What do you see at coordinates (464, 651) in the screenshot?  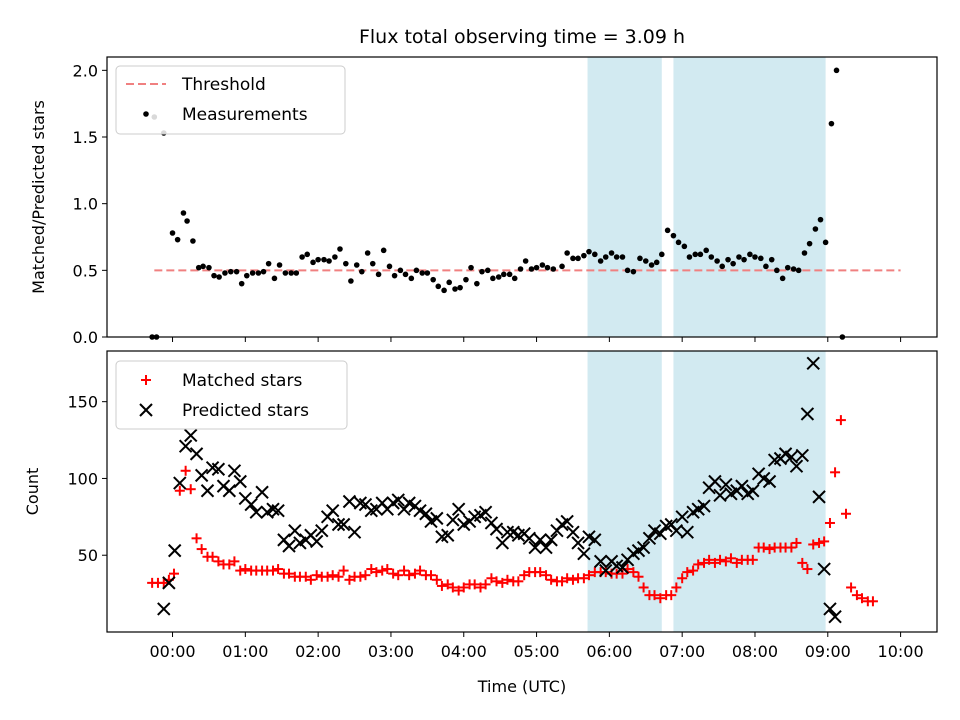 I see `x-tick-label: 04:00` at bounding box center [464, 651].